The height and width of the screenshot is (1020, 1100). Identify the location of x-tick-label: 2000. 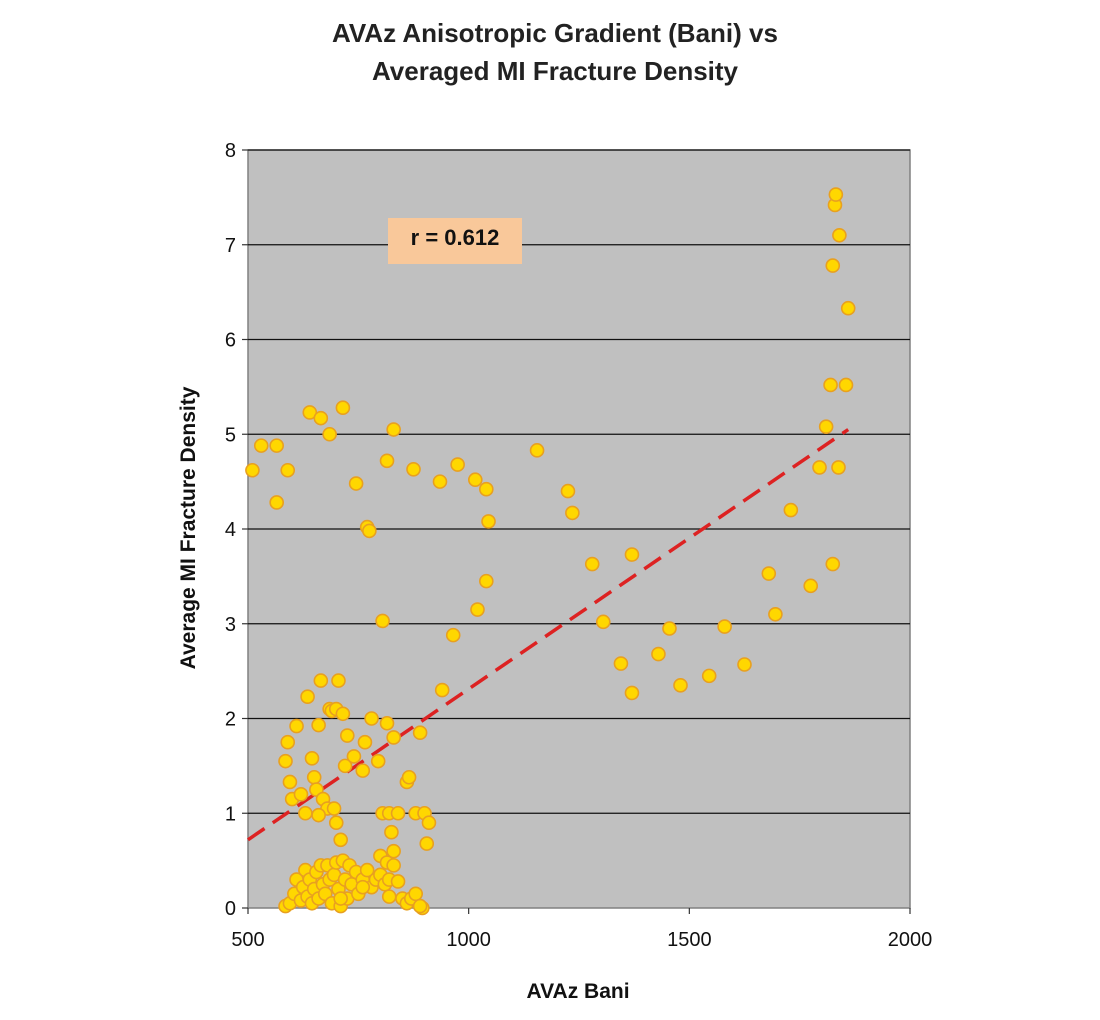
(910, 940).